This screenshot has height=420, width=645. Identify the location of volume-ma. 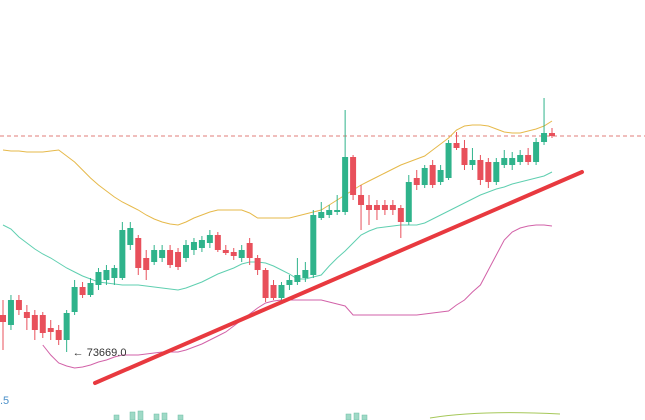
(495, 415).